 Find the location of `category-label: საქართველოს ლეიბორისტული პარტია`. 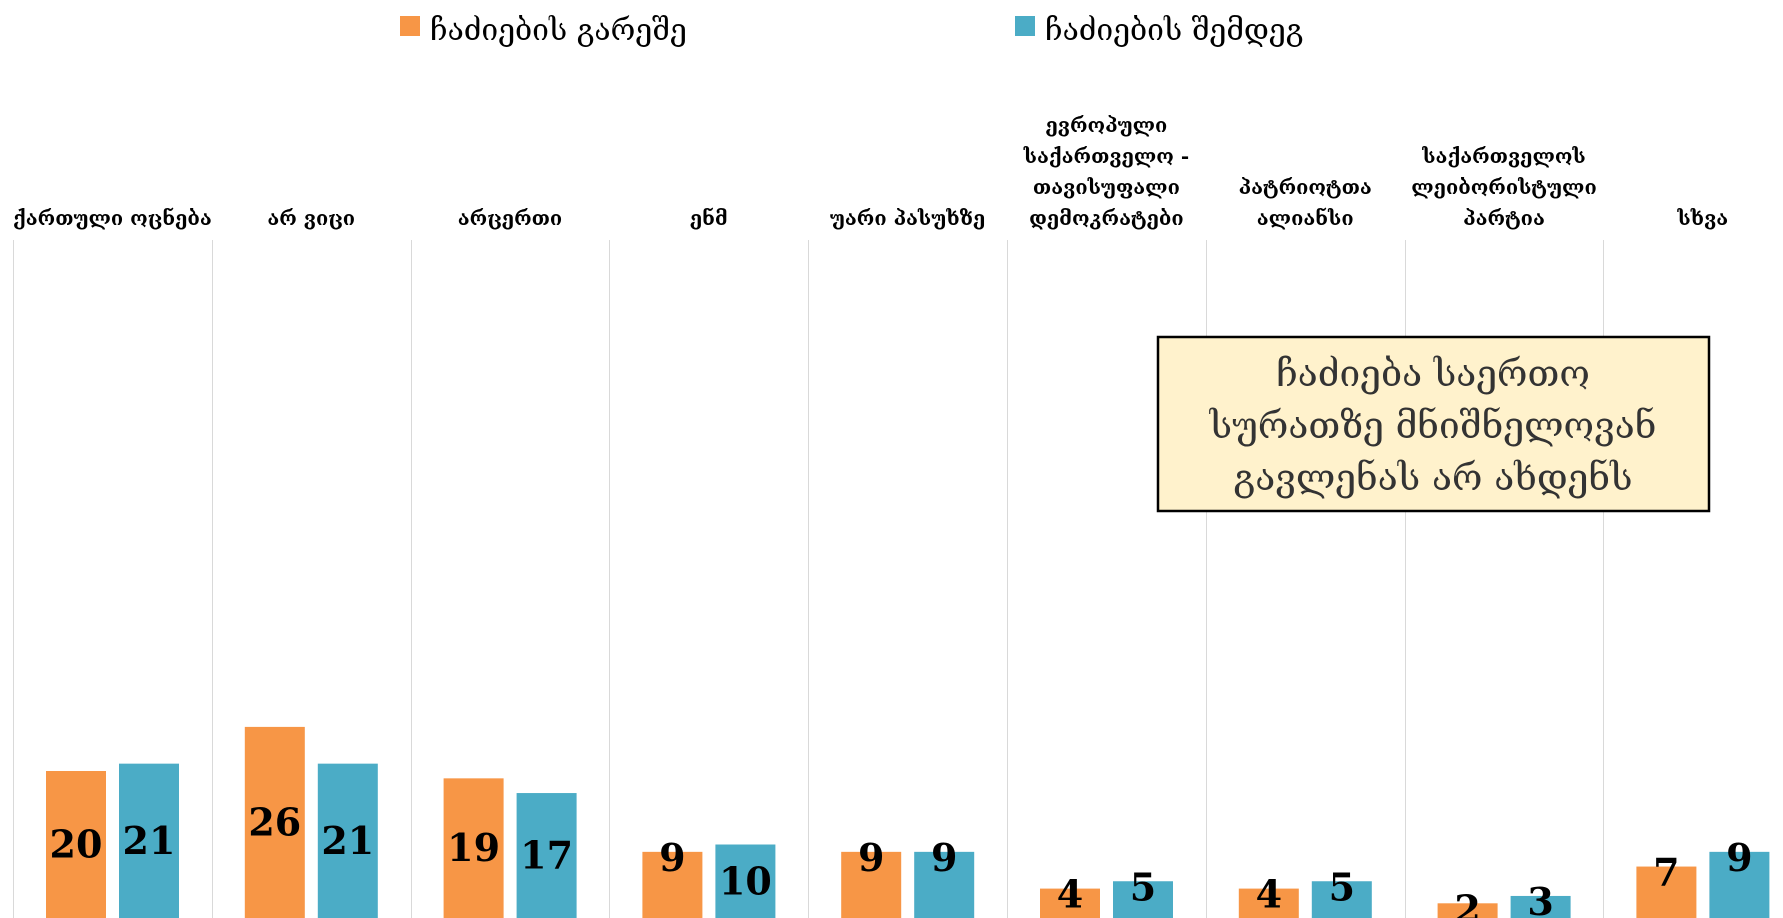

category-label: საქართველოს ლეიბორისტული პარტია is located at coordinates (1503, 187).